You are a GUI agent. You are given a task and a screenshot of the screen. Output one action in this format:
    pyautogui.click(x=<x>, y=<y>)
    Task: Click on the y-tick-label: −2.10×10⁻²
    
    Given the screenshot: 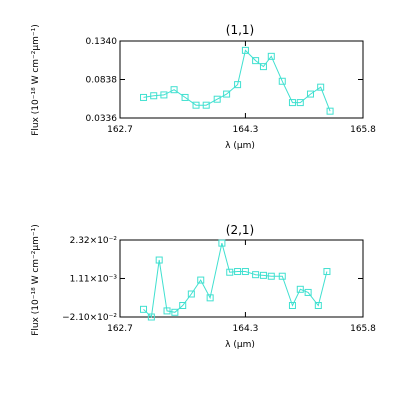 What is the action you would take?
    pyautogui.click(x=89, y=318)
    